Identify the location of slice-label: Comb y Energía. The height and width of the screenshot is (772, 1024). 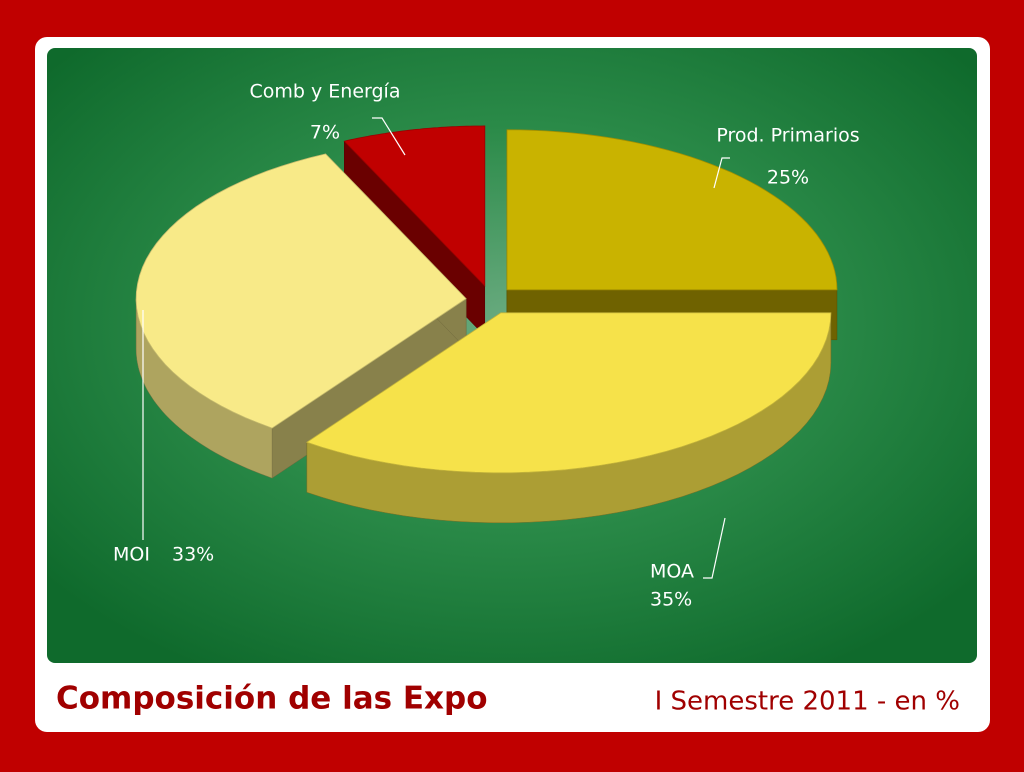
(325, 92).